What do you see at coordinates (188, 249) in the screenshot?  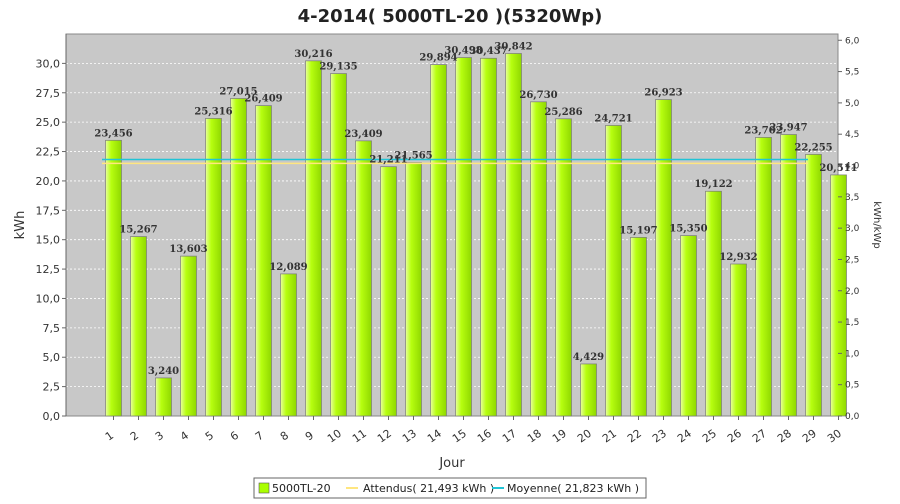 I see `data-label: 13,603` at bounding box center [188, 249].